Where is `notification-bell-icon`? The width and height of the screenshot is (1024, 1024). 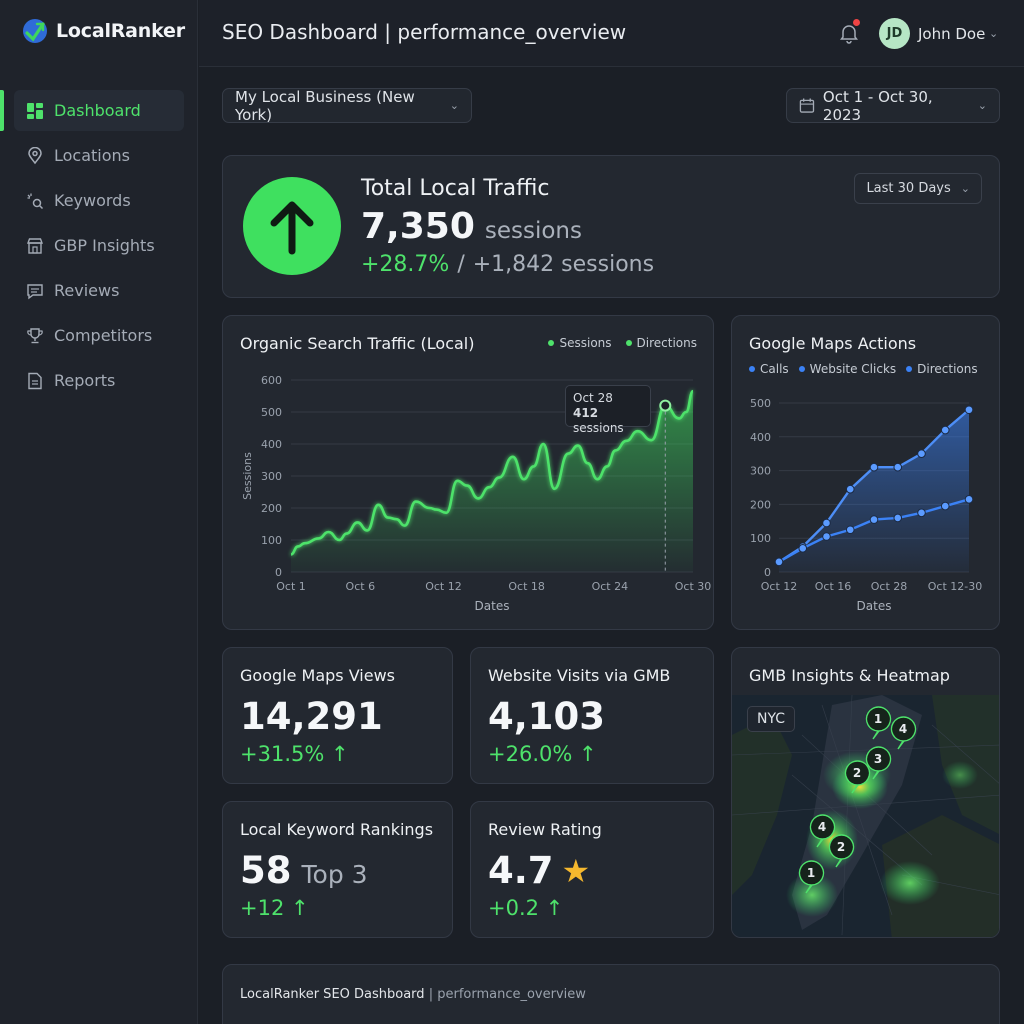 notification-bell-icon is located at coordinates (849, 33).